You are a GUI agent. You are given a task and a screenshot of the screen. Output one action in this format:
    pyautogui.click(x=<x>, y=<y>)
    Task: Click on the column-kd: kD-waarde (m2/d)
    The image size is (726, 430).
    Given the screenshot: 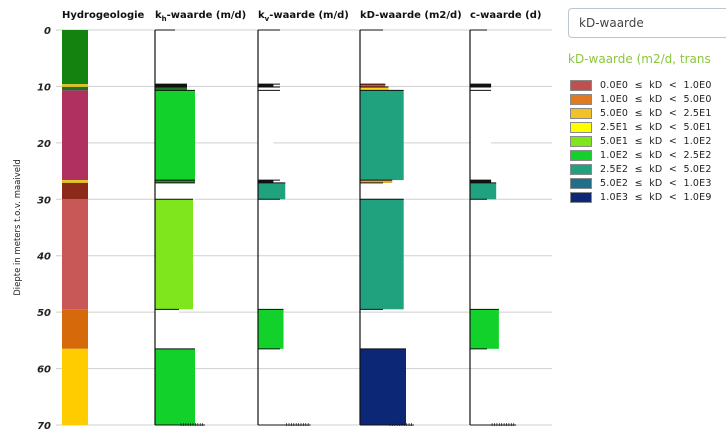 What is the action you would take?
    pyautogui.click(x=410, y=218)
    